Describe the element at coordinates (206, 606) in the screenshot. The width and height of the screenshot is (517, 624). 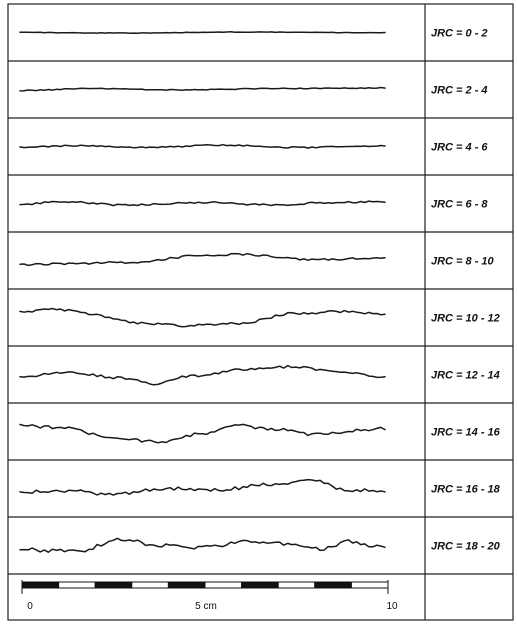
I see `scale-mid-label: 5 cm` at that location.